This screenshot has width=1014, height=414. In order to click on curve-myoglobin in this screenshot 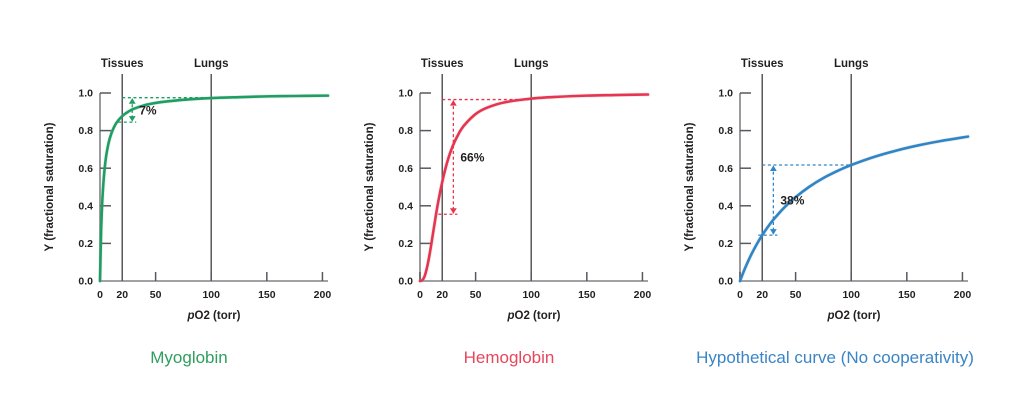, I will do `click(214, 188)`.